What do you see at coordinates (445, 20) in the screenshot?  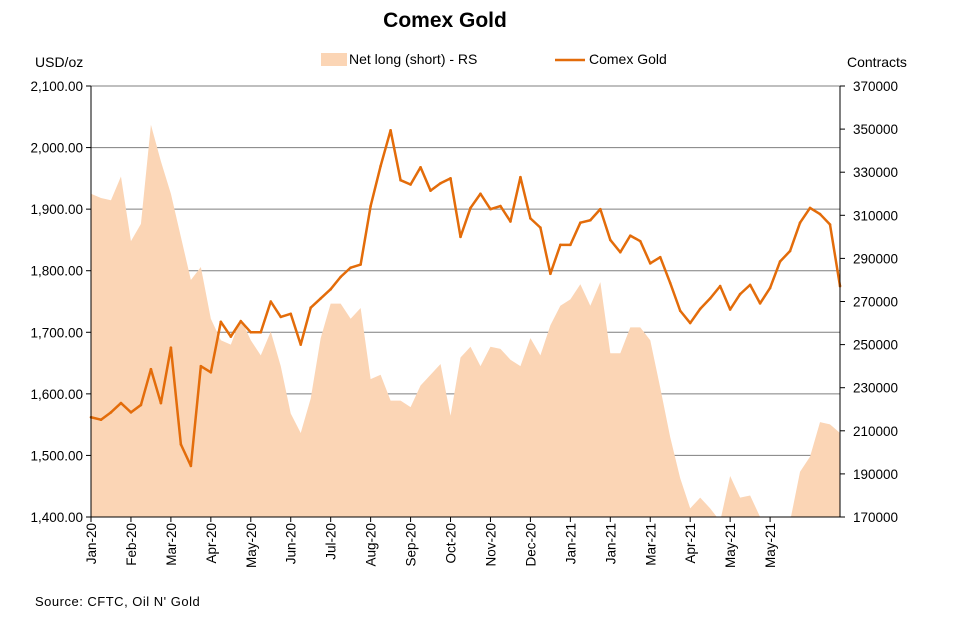 I see `chart-title: Comex Gold` at bounding box center [445, 20].